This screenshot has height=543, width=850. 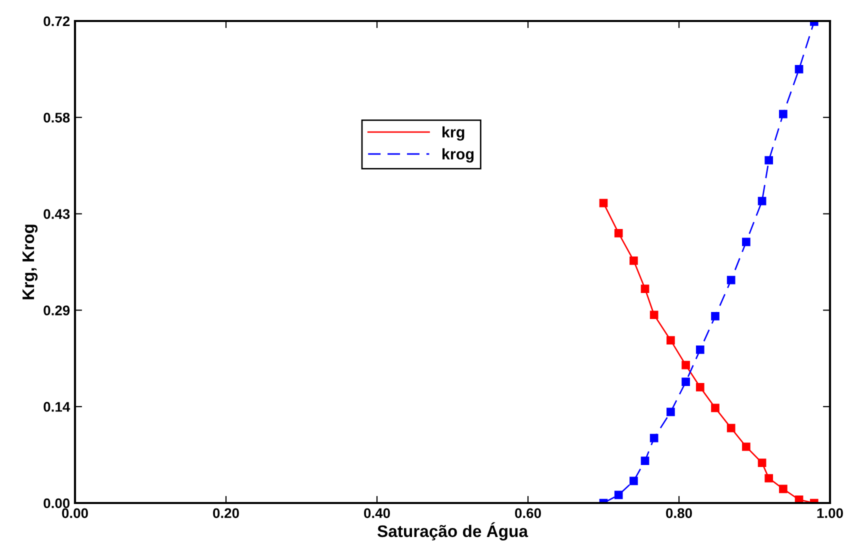 What do you see at coordinates (75, 513) in the screenshot?
I see `x-tick-label: 0.00` at bounding box center [75, 513].